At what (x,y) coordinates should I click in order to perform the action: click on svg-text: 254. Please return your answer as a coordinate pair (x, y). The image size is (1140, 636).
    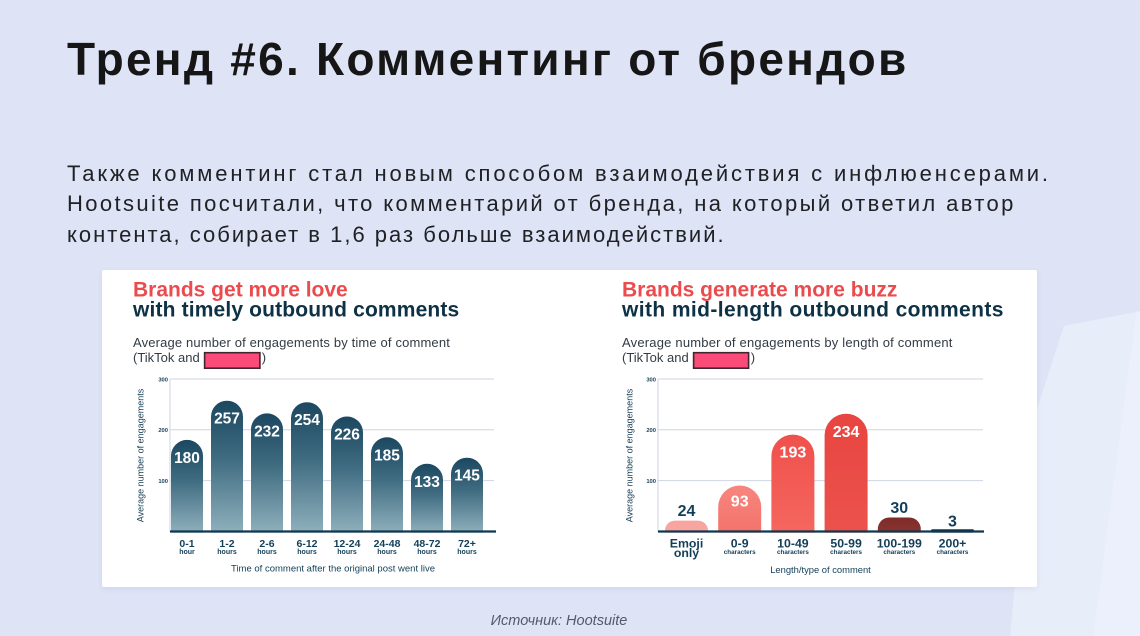
    Looking at the image, I should click on (307, 420).